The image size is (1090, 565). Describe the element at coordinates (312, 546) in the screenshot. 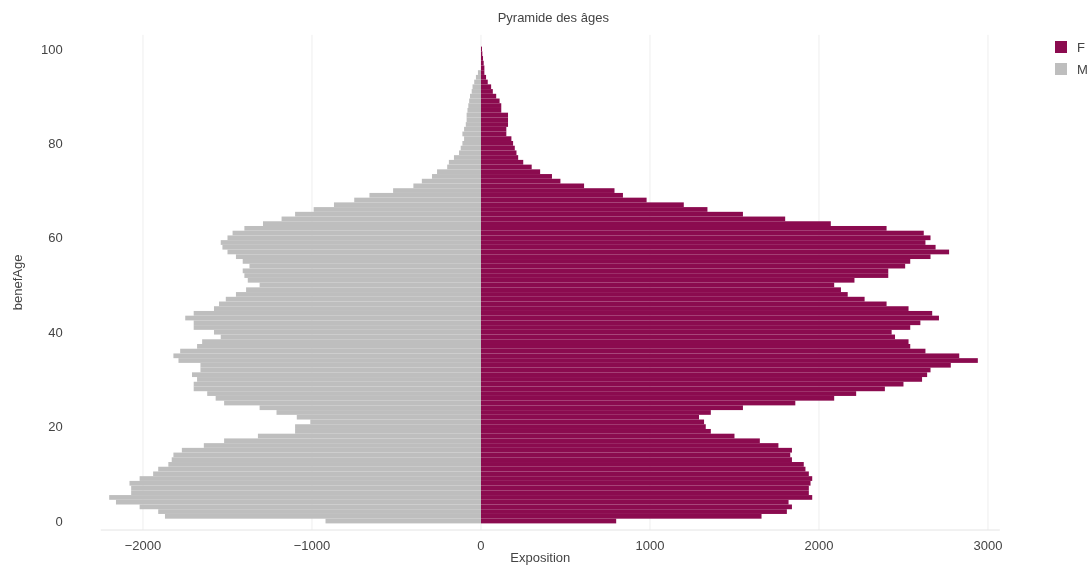

I see `x-tick-label: −1000` at that location.